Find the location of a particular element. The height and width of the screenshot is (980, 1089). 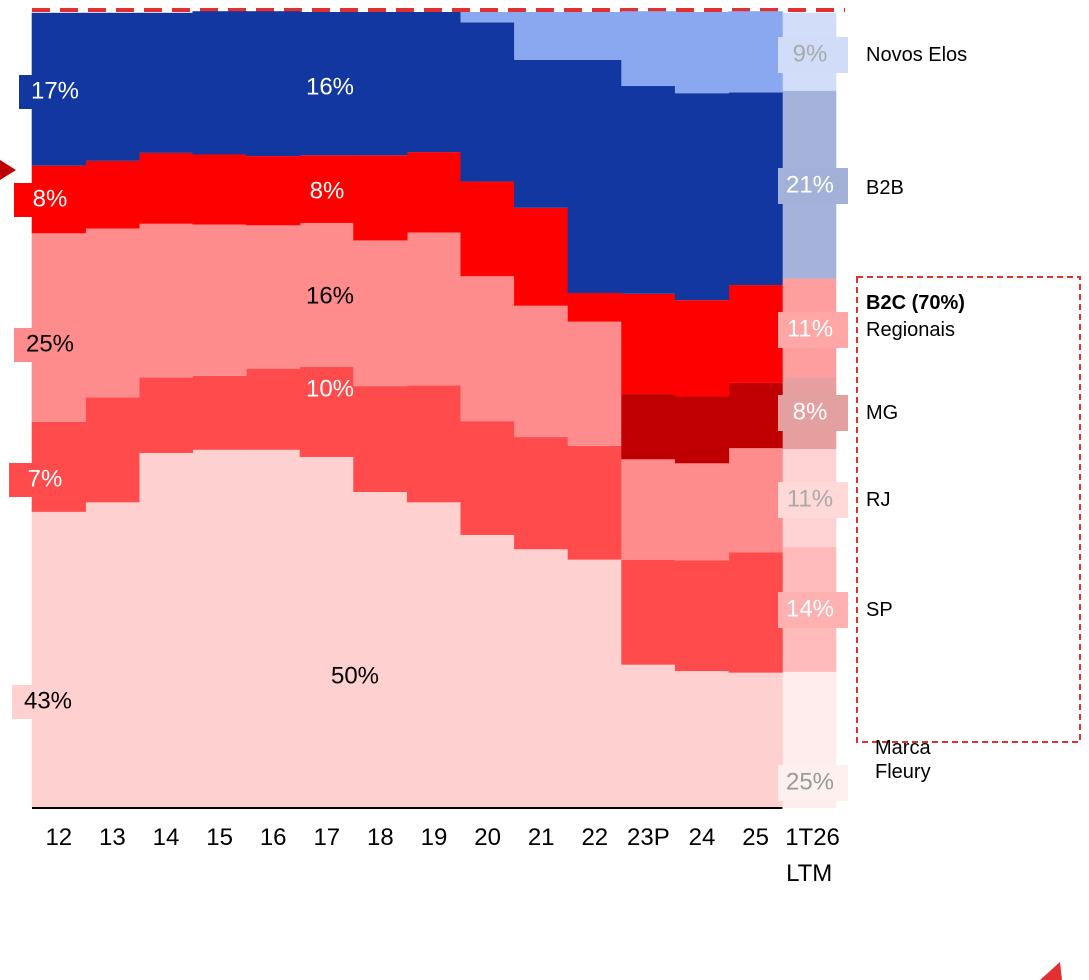

annotation: 50% is located at coordinates (355, 675).